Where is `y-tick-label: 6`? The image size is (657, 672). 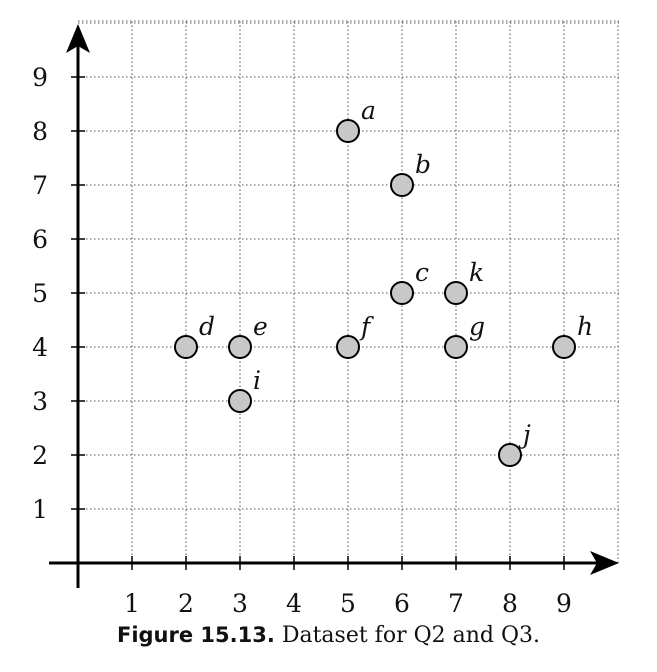 y-tick-label: 6 is located at coordinates (40, 239).